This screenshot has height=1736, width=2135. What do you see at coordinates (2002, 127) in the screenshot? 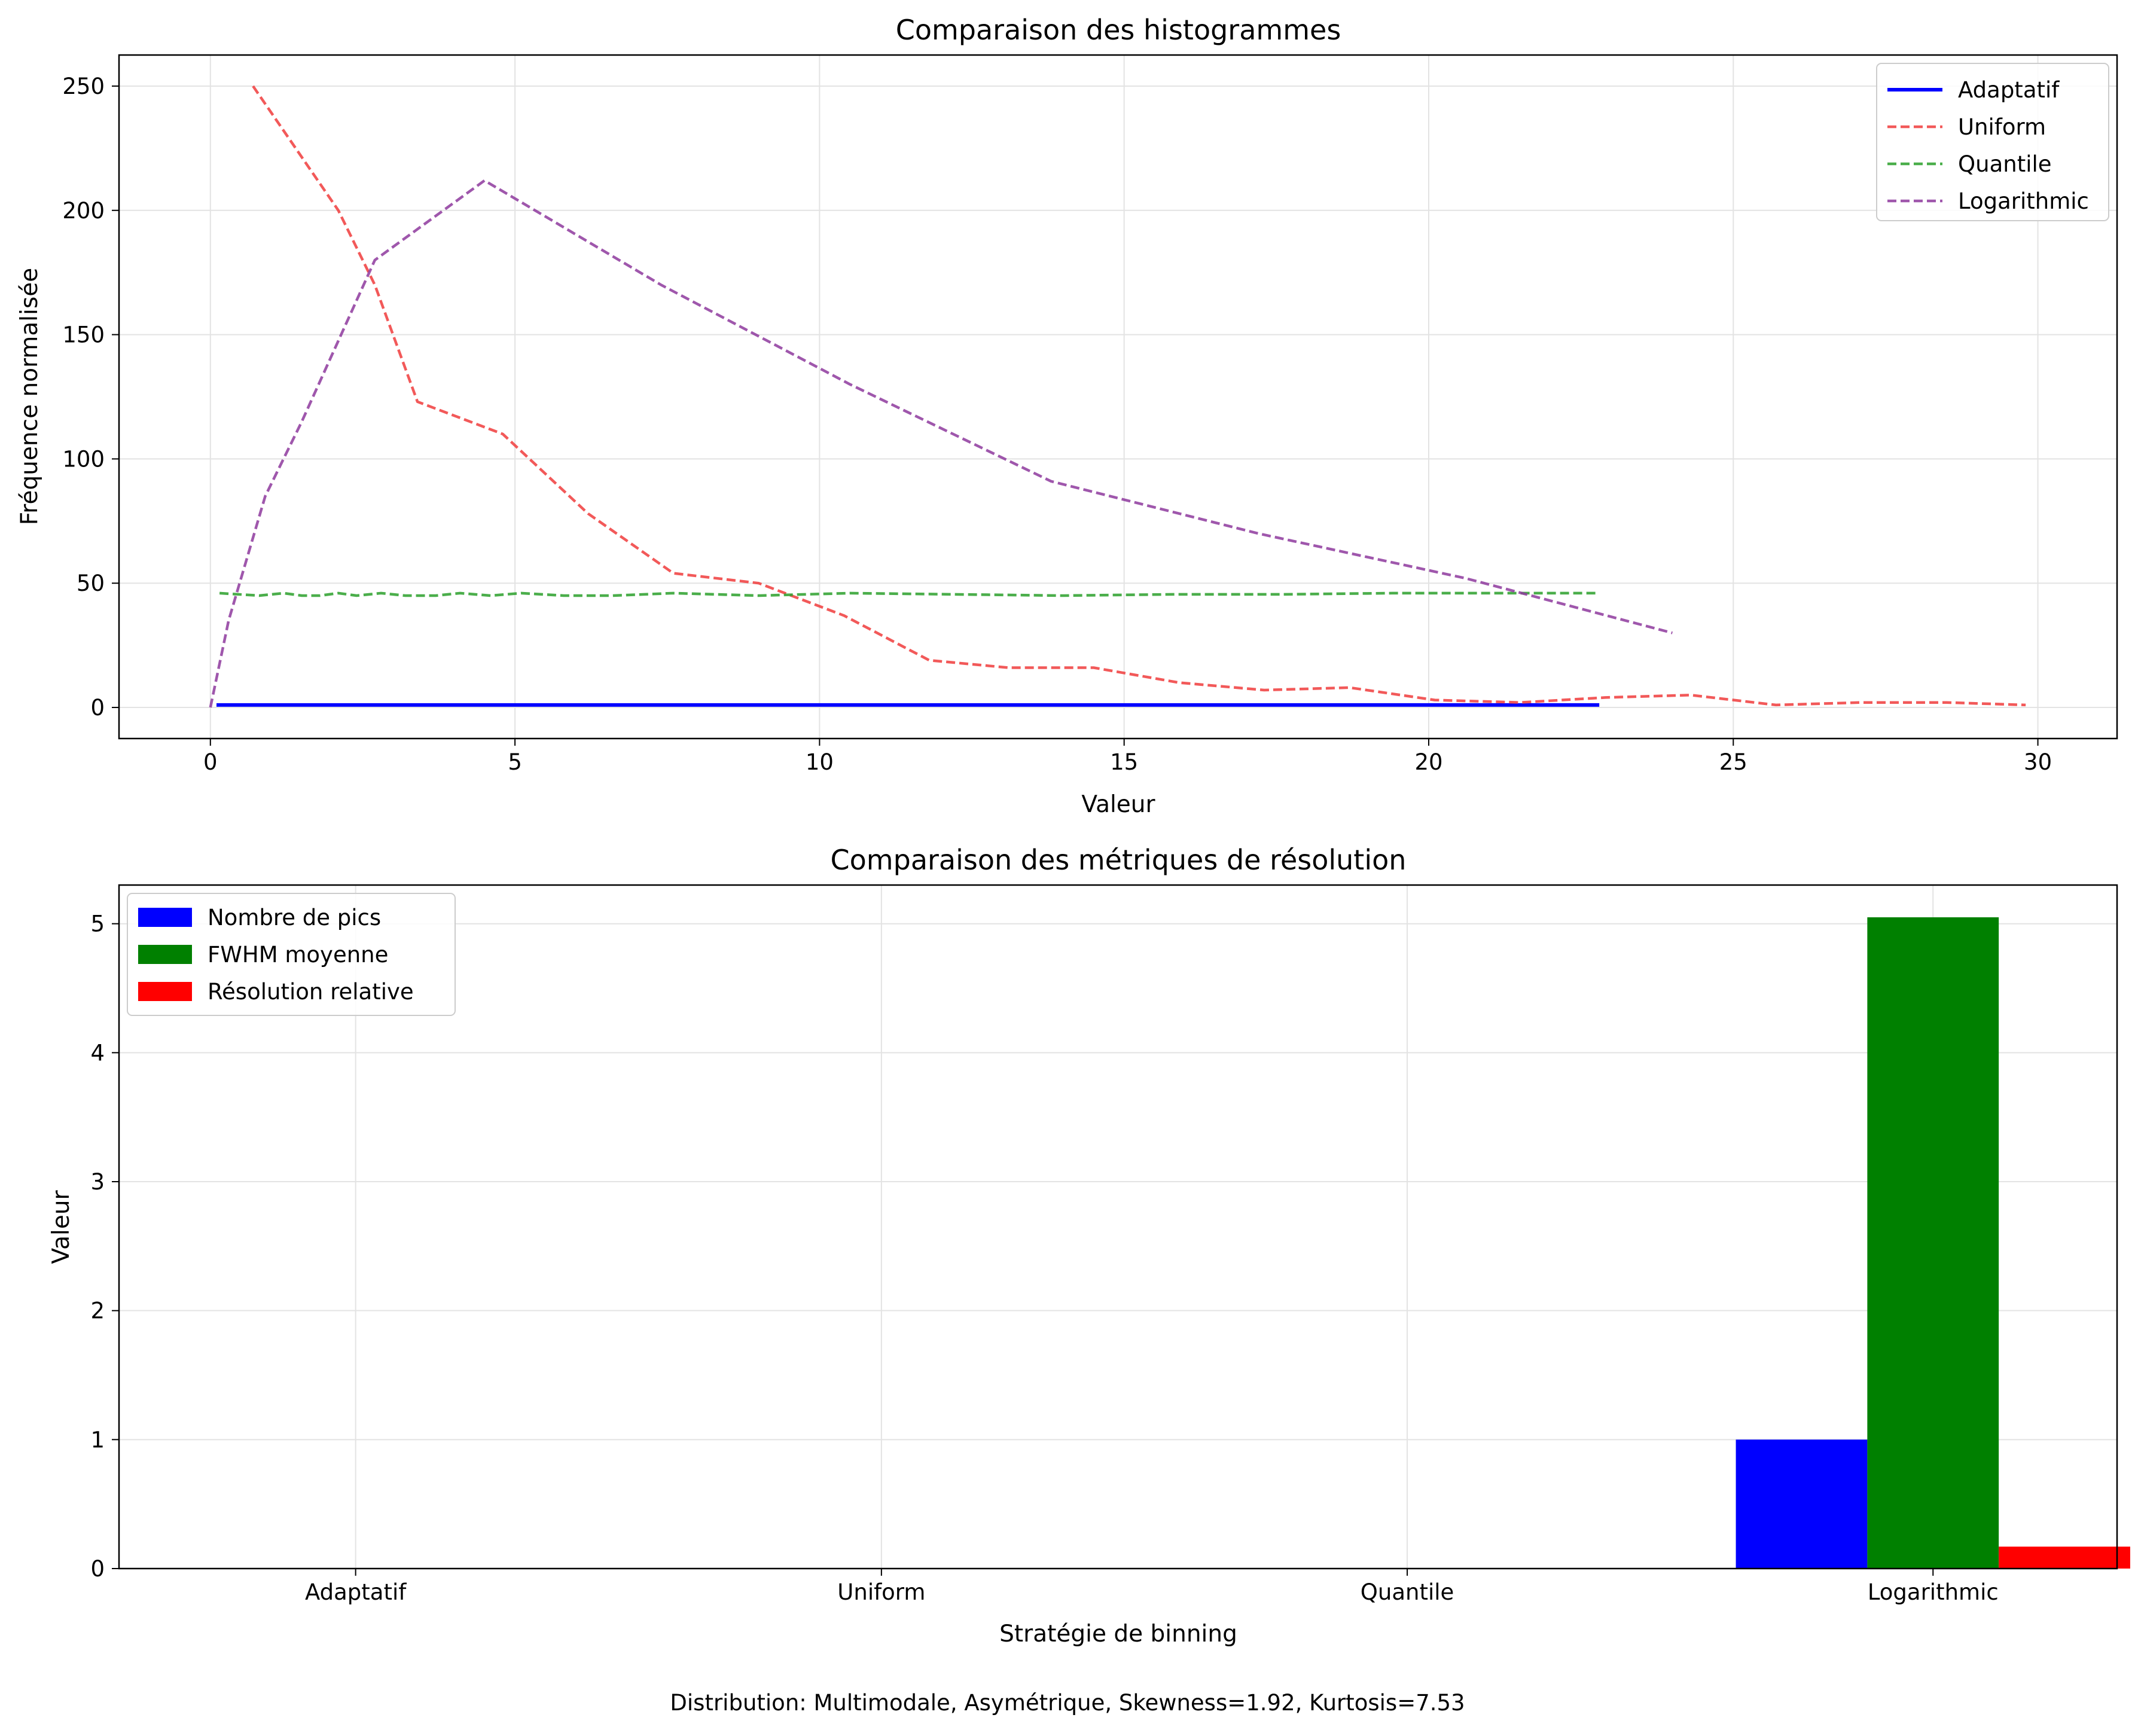
I see `legend-label-uniform: Uniform` at bounding box center [2002, 127].